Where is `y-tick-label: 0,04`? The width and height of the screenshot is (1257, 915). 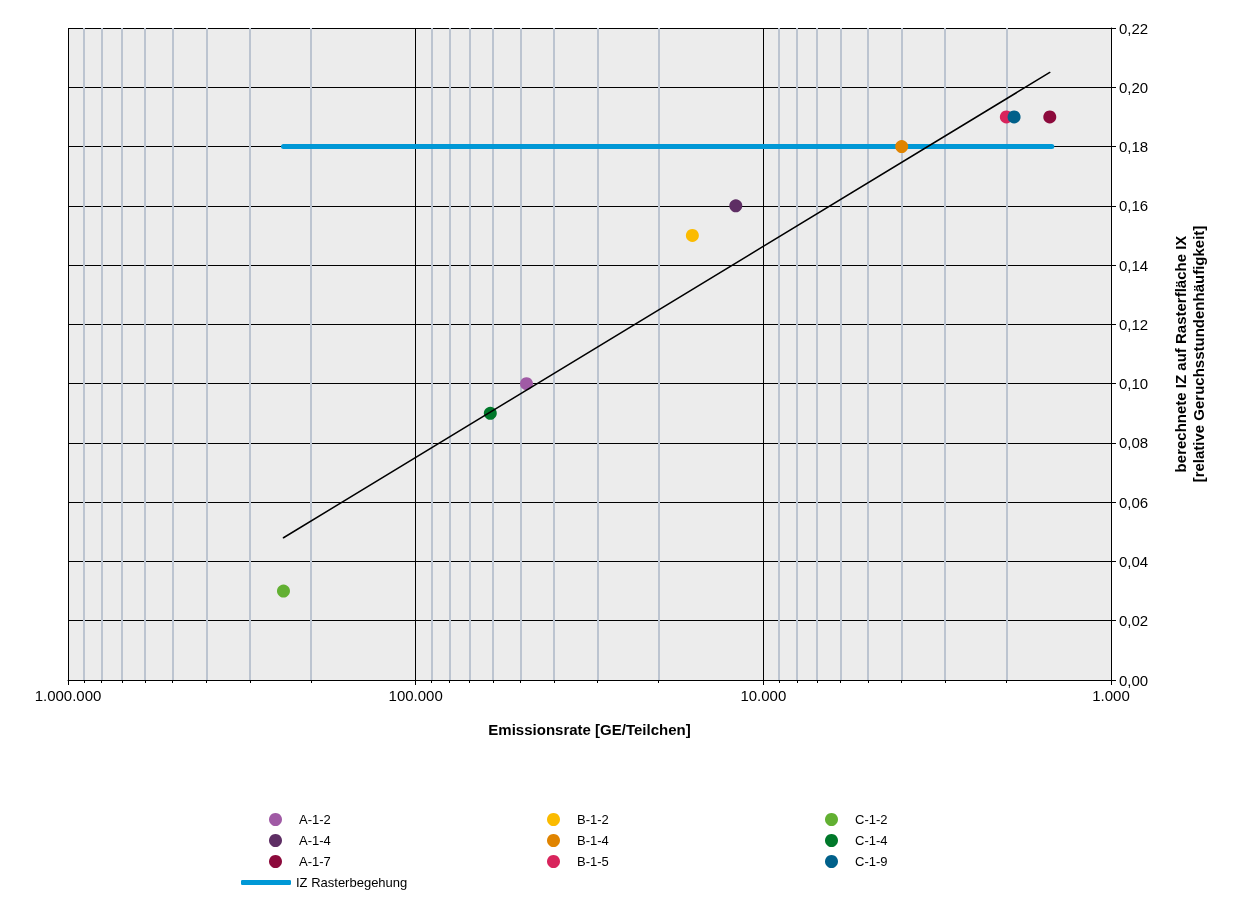
y-tick-label: 0,04 is located at coordinates (1134, 561).